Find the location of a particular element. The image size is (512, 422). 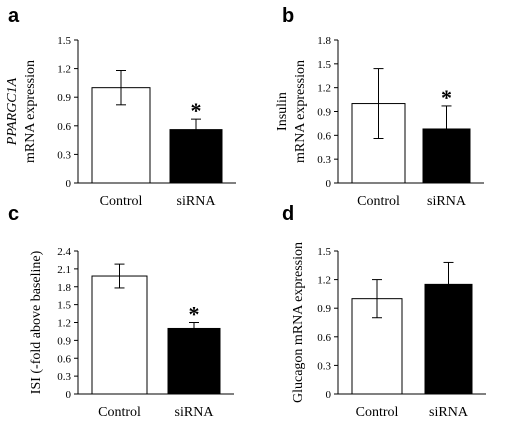

y-tick-label-b: 1.2 is located at coordinates (324, 89).